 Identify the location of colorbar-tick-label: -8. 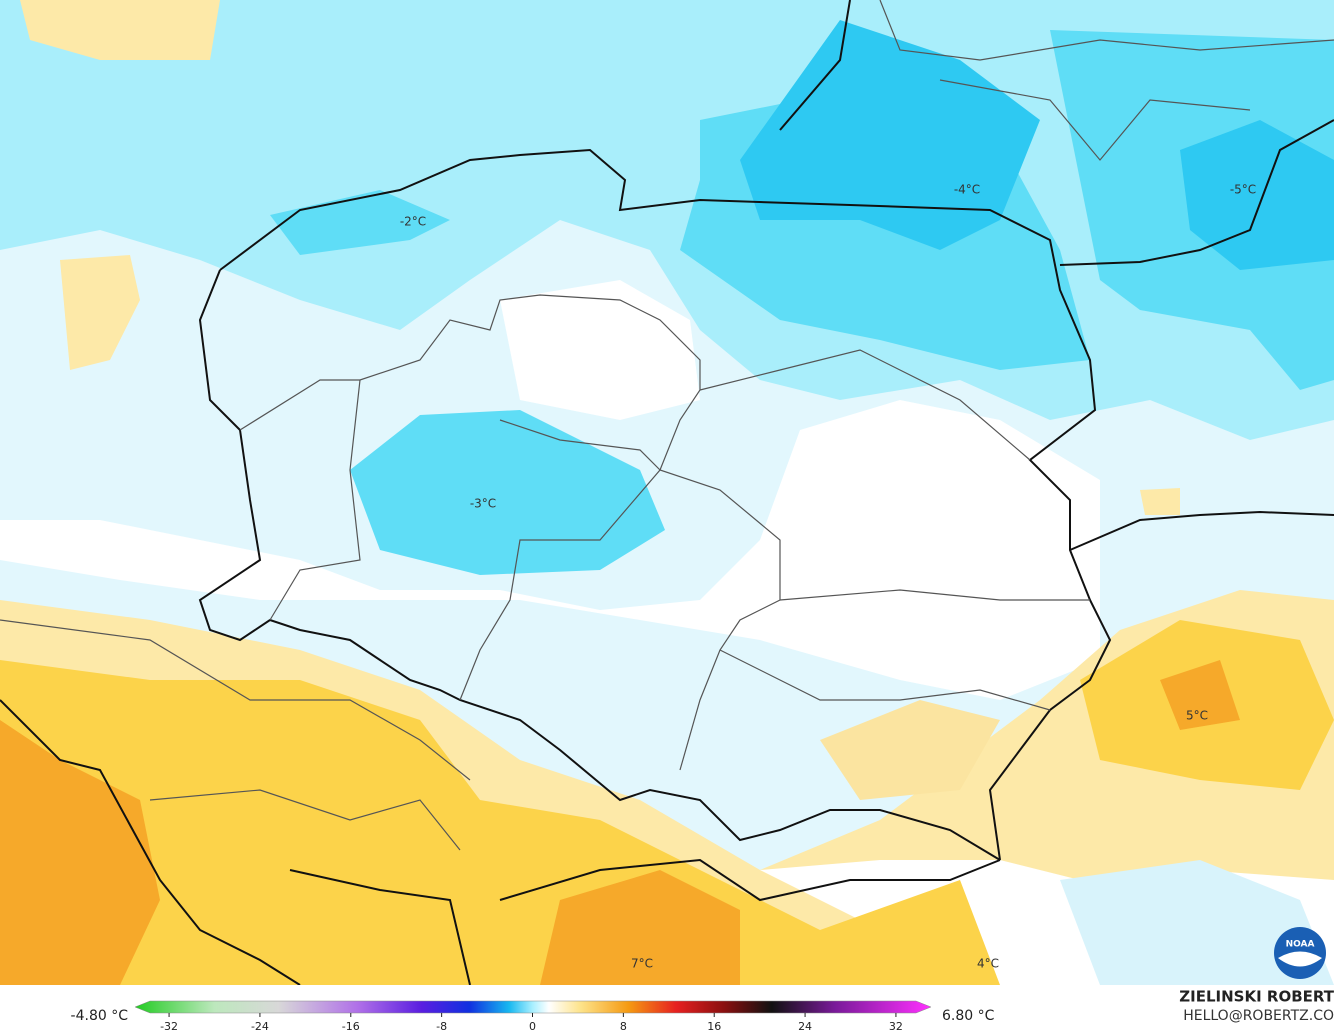
(441, 1026).